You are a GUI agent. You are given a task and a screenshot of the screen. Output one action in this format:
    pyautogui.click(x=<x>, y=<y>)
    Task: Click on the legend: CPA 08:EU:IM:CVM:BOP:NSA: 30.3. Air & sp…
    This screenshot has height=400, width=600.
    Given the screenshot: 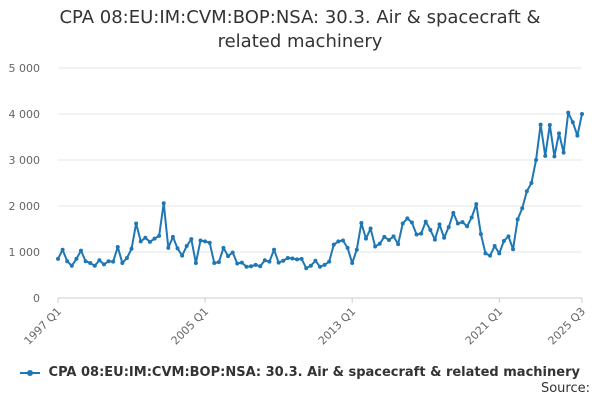 What is the action you would take?
    pyautogui.click(x=300, y=372)
    